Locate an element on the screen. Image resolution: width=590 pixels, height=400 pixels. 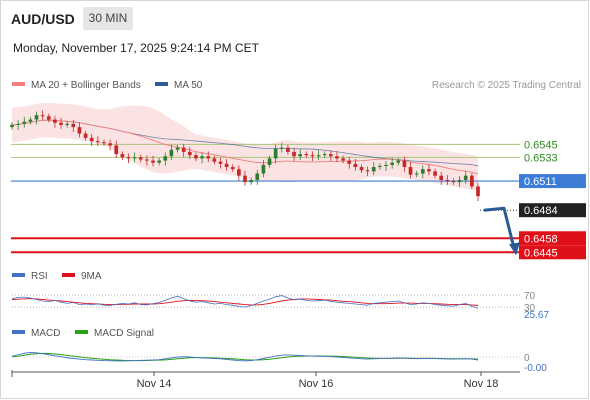
legend-rsi-swatch is located at coordinates (18, 275).